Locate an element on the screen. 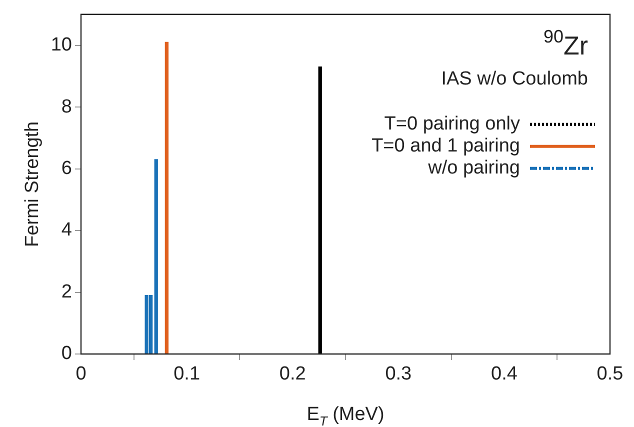 The width and height of the screenshot is (634, 427). legend-label: T=0 and 1 pairing is located at coordinates (446, 146).